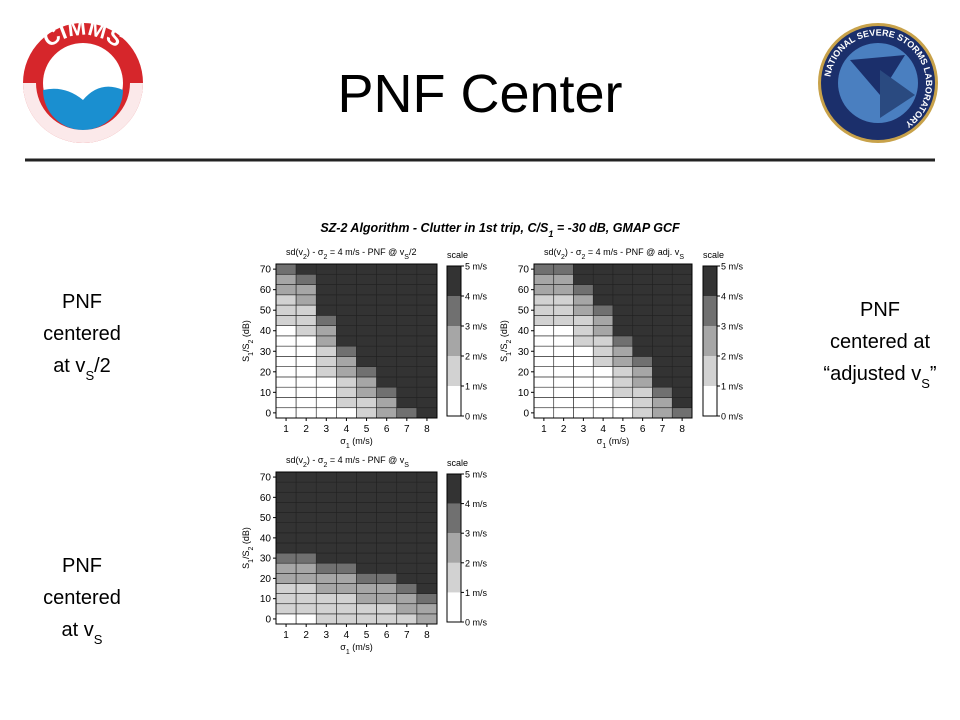 This screenshot has width=960, height=720. What do you see at coordinates (266, 290) in the screenshot?
I see `y-tick-label: 60` at bounding box center [266, 290].